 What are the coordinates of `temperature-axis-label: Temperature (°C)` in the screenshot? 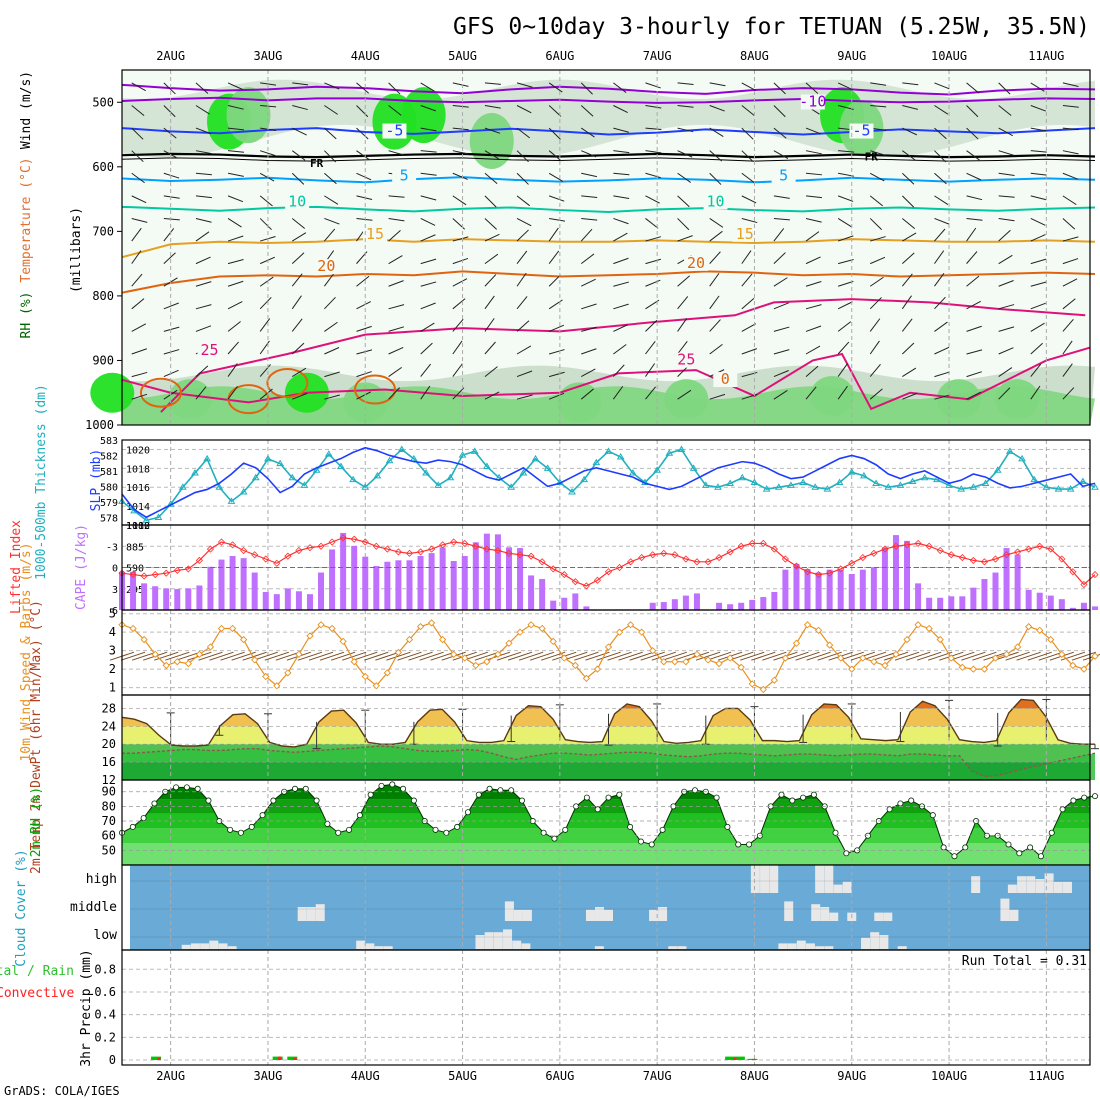 It's located at (26, 219).